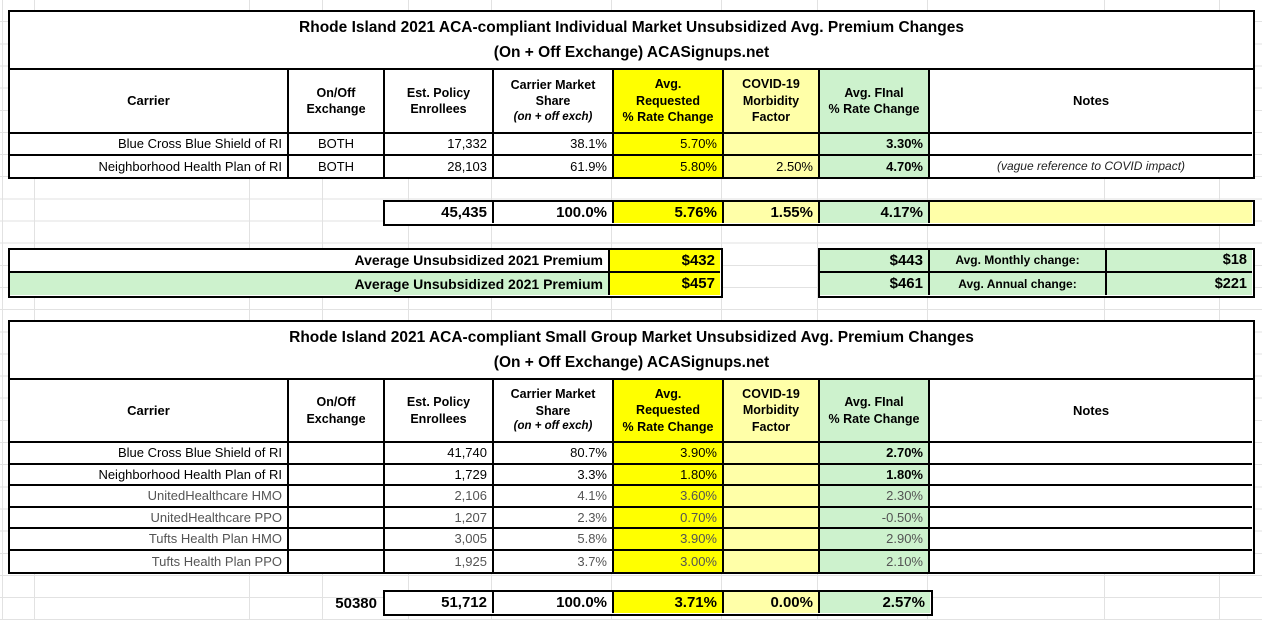 The width and height of the screenshot is (1262, 620). Describe the element at coordinates (439, 212) in the screenshot. I see `total-enrollees-cell: 45,435` at that location.